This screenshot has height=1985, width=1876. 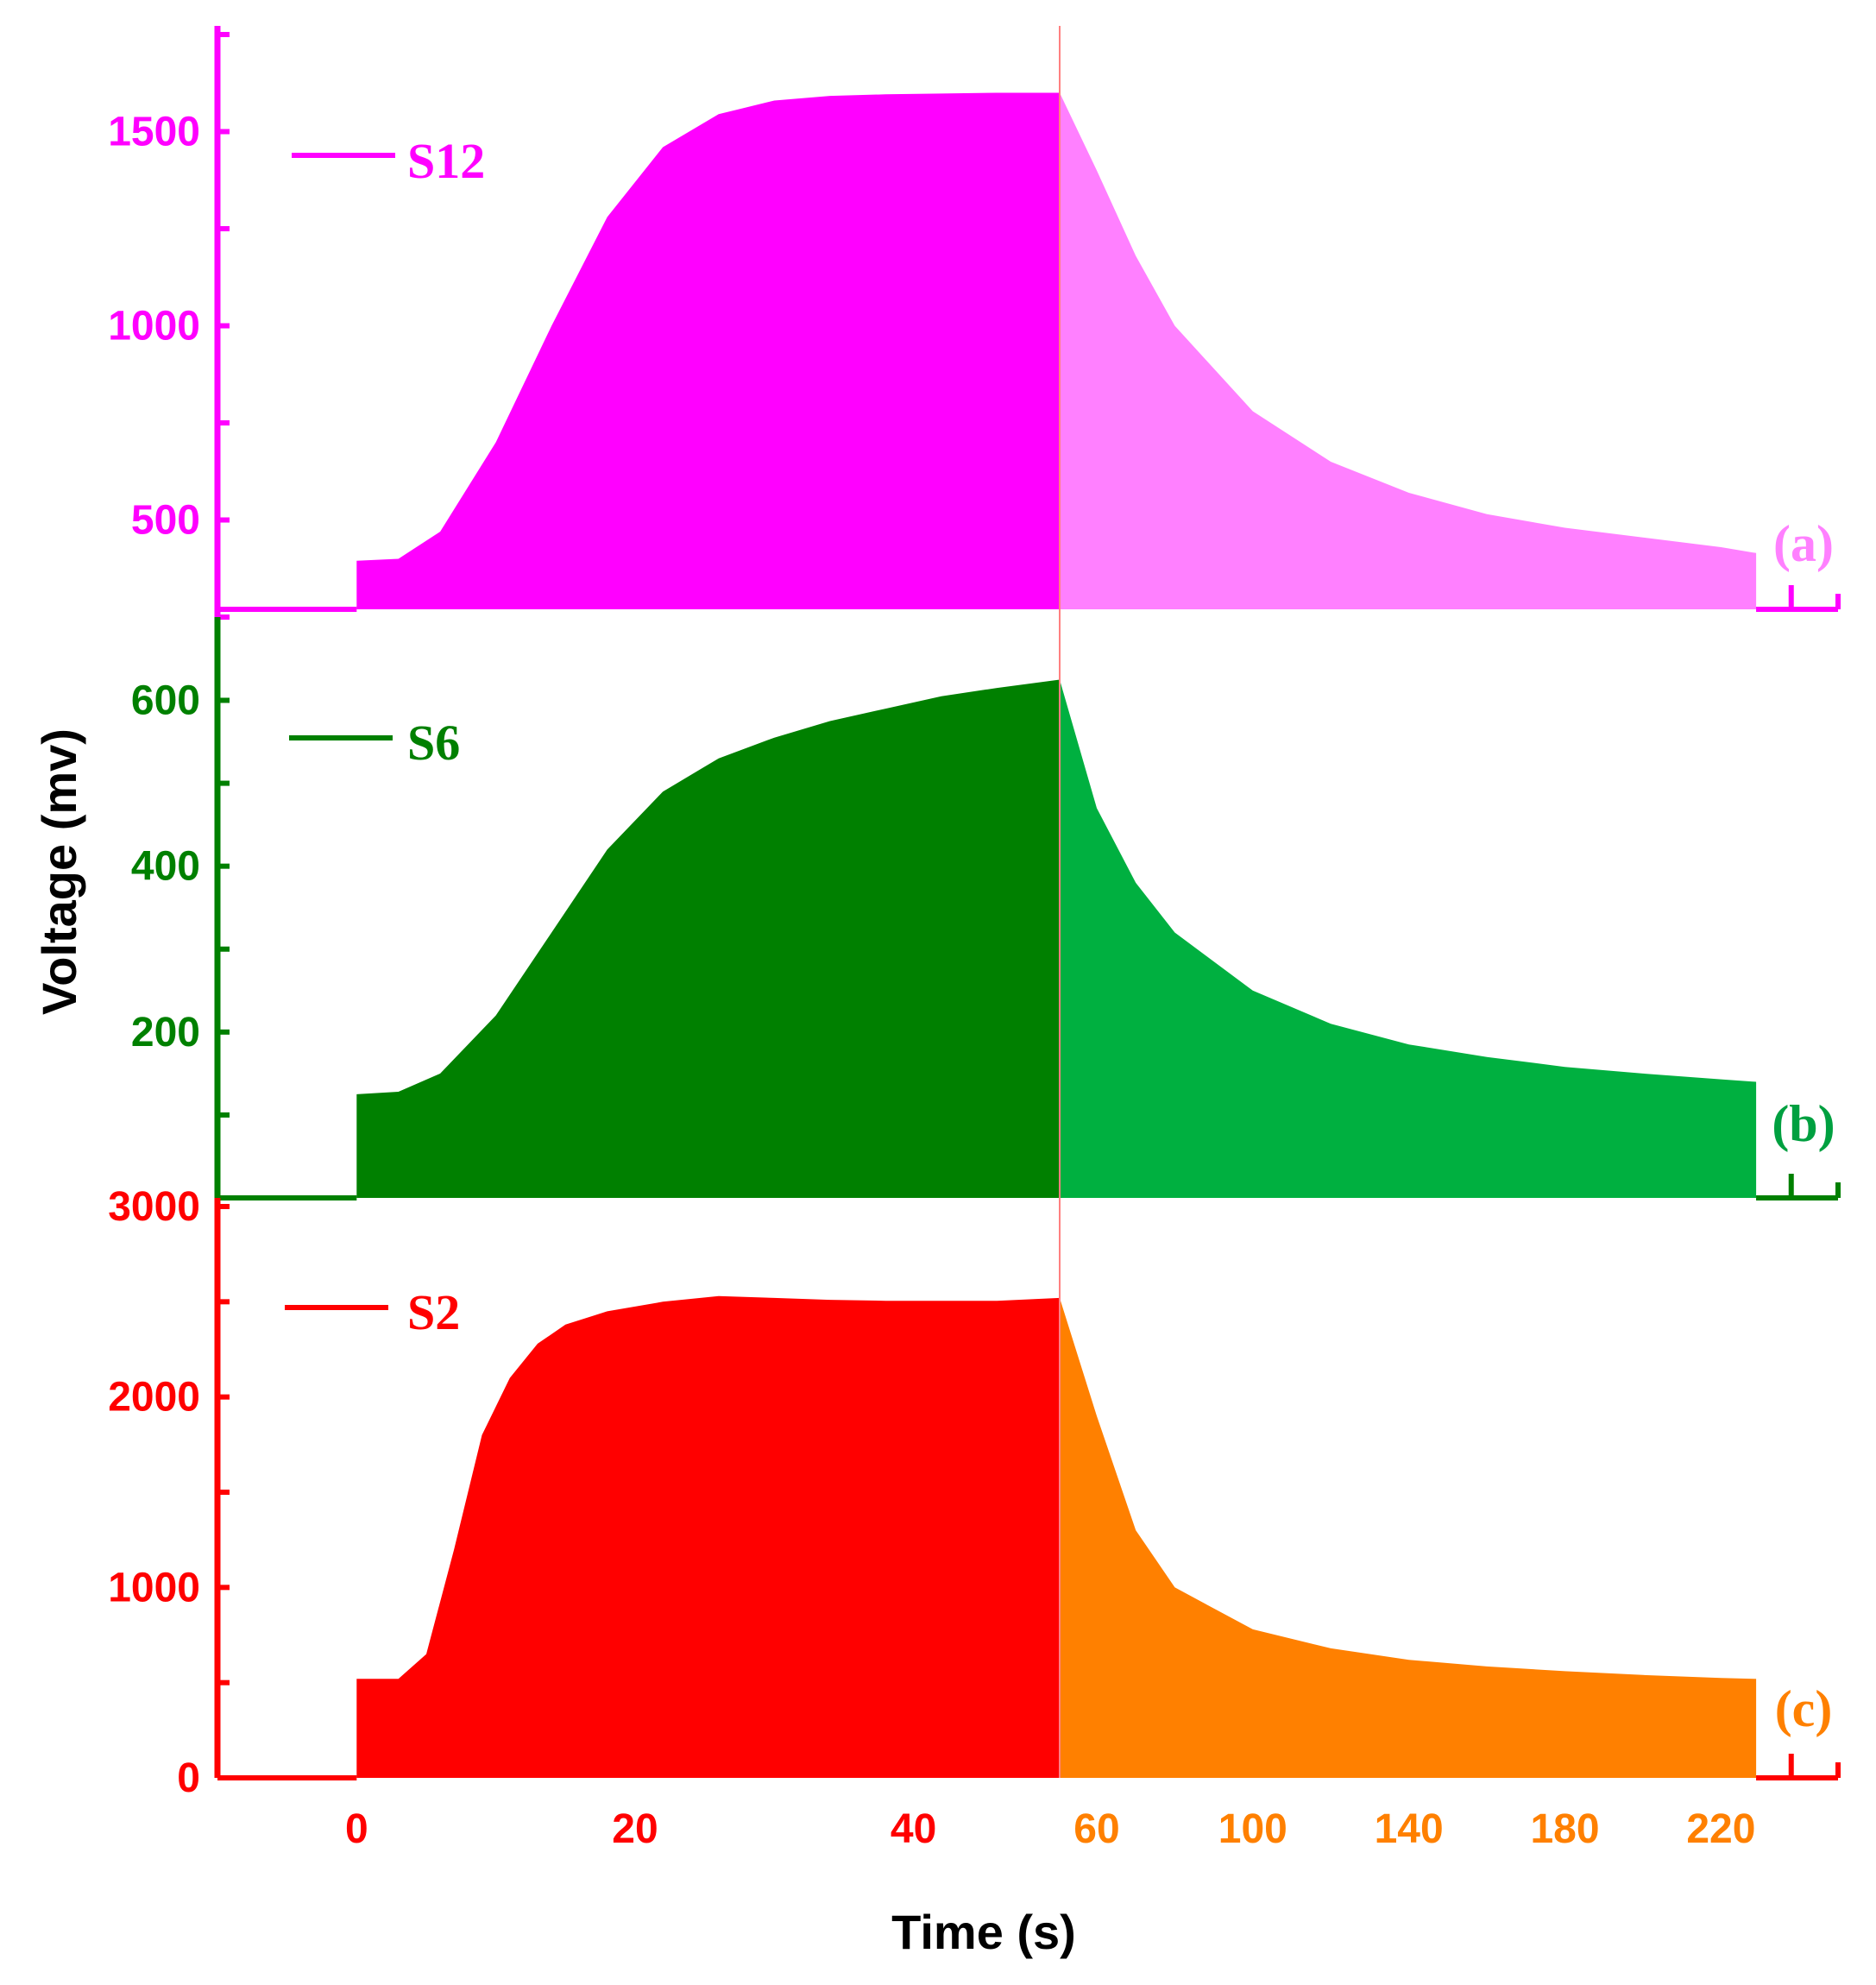 What do you see at coordinates (433, 743) in the screenshot?
I see `legend-S6-label: S6` at bounding box center [433, 743].